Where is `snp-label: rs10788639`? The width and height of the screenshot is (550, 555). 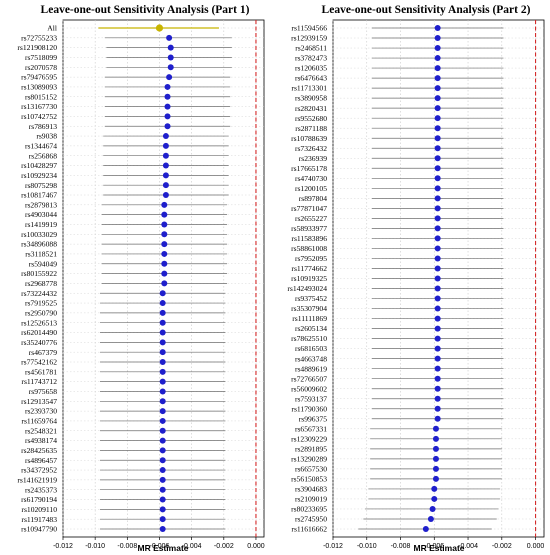
snp-label: rs10788639 is located at coordinates (309, 138).